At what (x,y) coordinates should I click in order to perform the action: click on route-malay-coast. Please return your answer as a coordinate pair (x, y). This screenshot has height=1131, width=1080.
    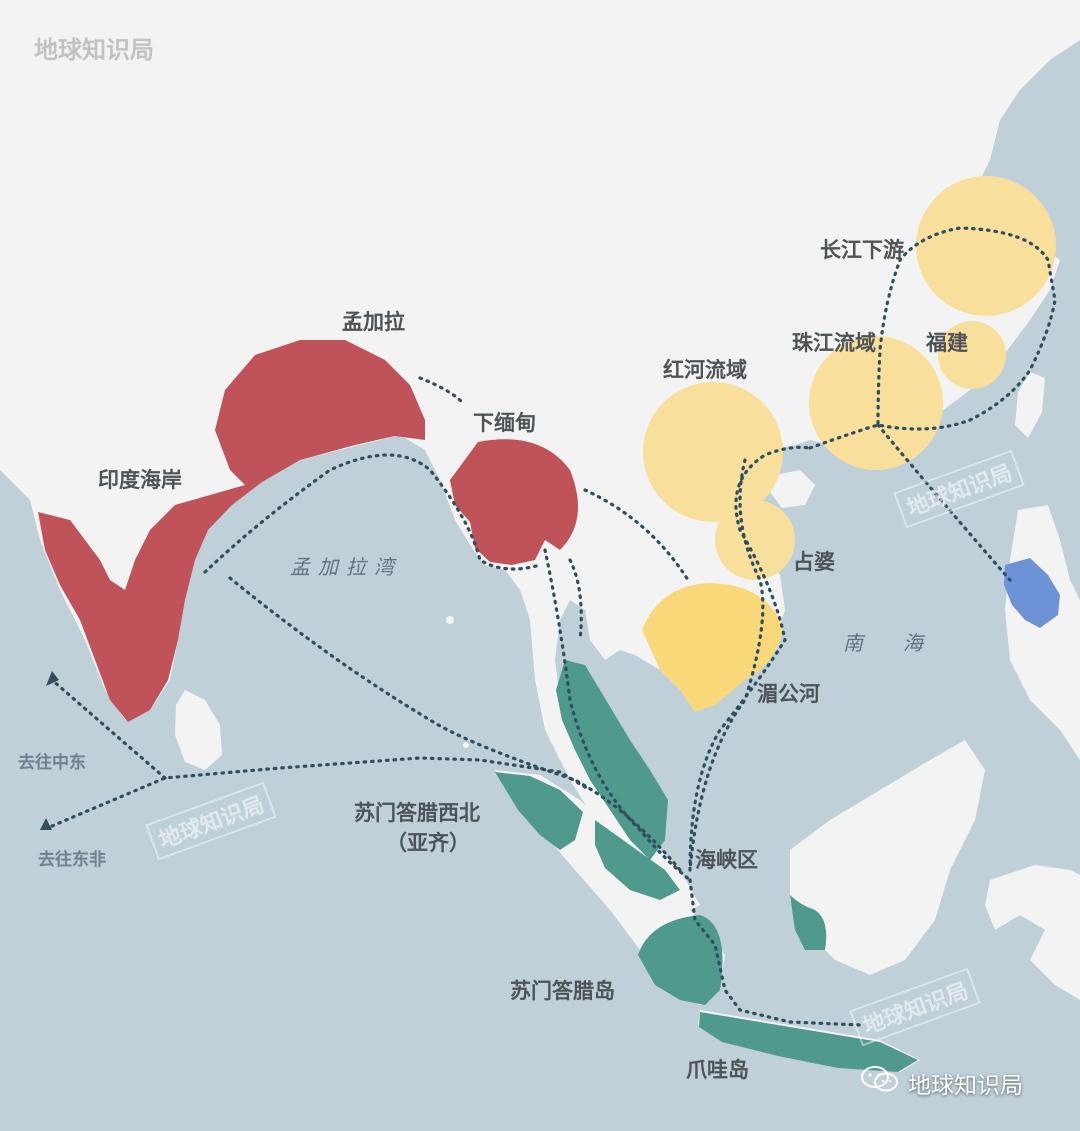
    Looking at the image, I should click on (617, 715).